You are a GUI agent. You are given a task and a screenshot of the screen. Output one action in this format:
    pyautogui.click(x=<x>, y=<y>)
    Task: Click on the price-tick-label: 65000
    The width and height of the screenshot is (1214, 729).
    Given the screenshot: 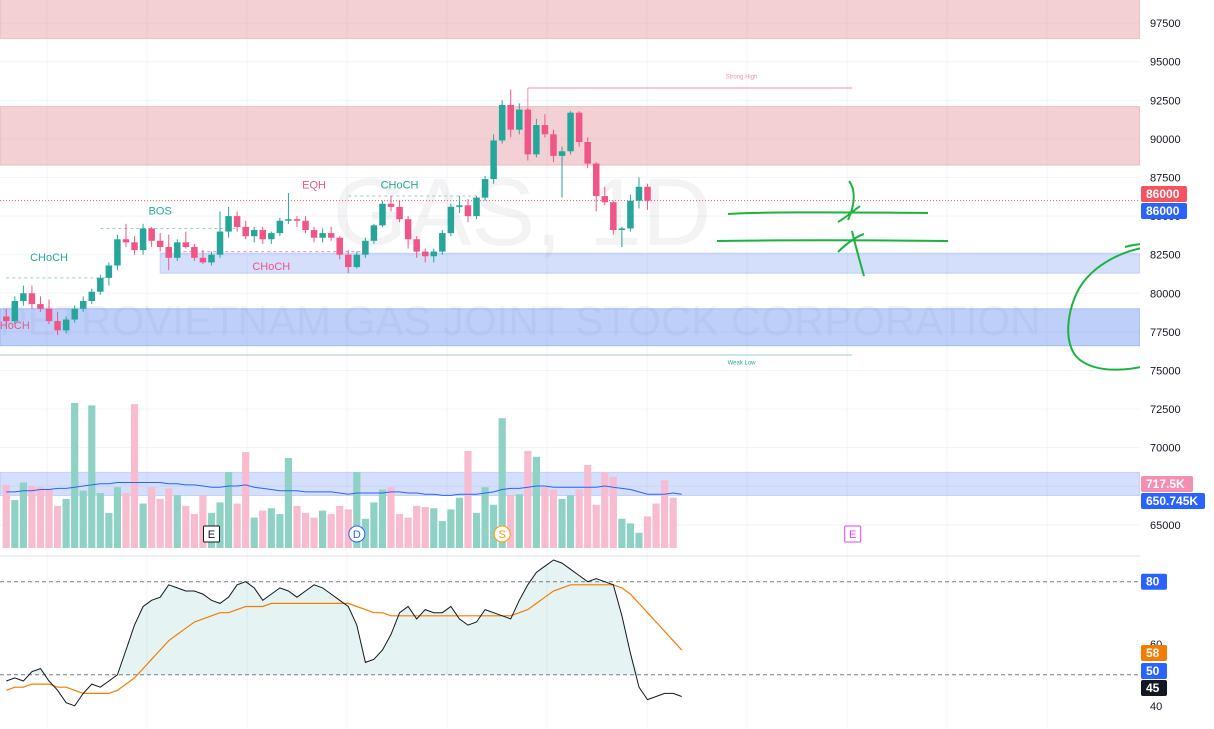 What is the action you would take?
    pyautogui.click(x=1165, y=526)
    